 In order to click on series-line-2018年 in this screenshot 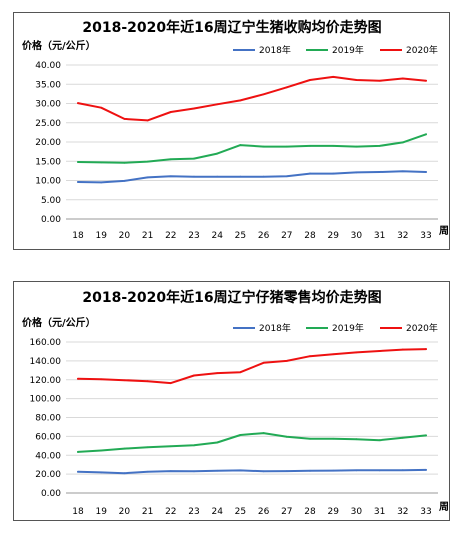, I will do `click(252, 471)`.